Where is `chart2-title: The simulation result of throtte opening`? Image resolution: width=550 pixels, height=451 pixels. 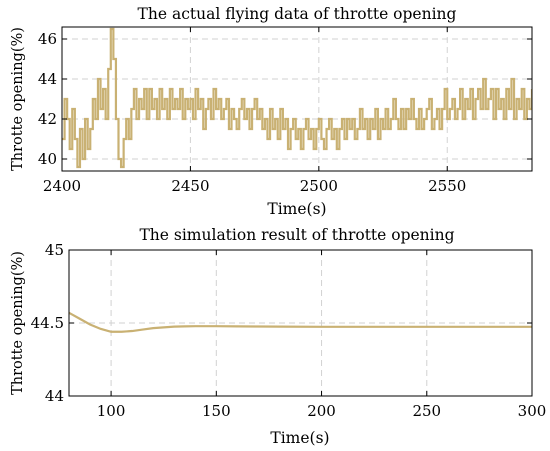
chart2-title: The simulation result of throtte opening is located at coordinates (296, 235).